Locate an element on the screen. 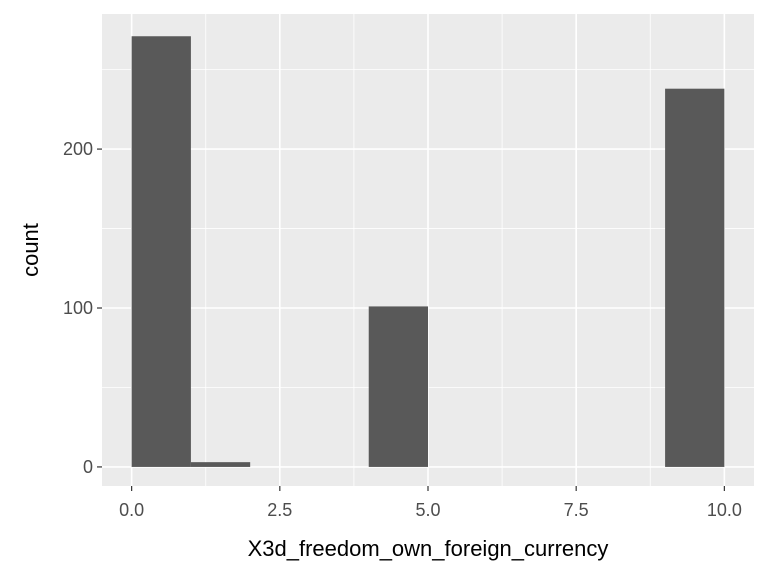 The height and width of the screenshot is (576, 768). y-tick-label: 0 is located at coordinates (88, 467).